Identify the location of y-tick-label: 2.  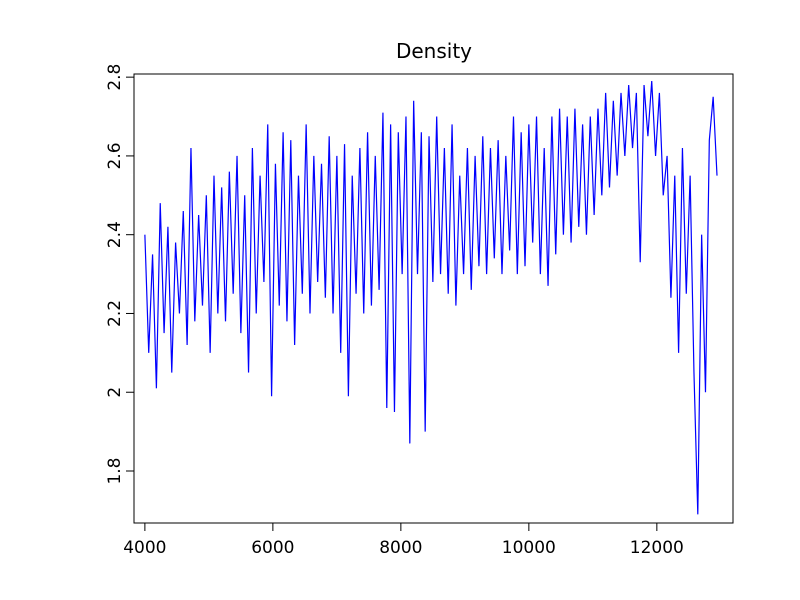
(115, 392).